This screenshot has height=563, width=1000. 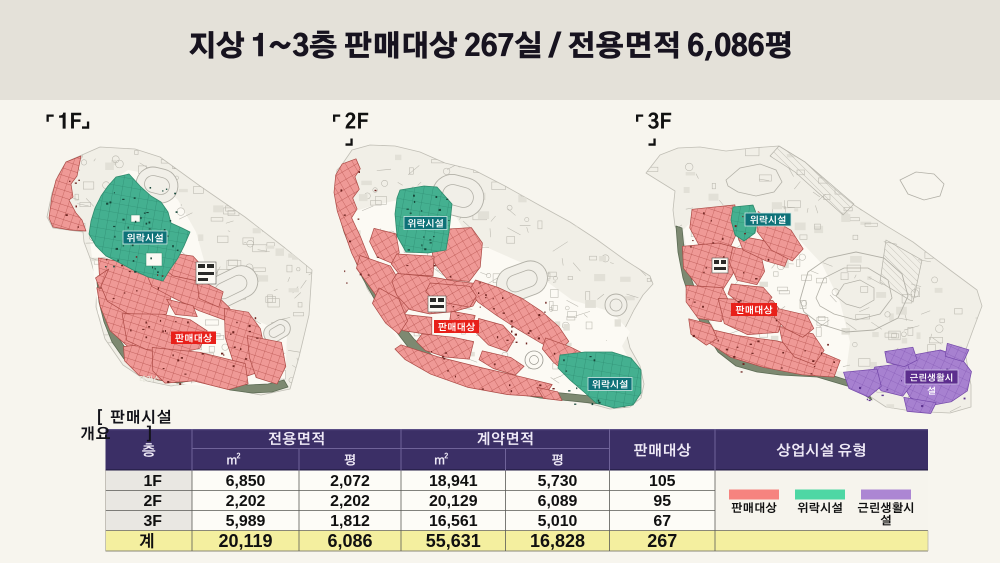 What do you see at coordinates (662, 541) in the screenshot?
I see `svg-text: 267` at bounding box center [662, 541].